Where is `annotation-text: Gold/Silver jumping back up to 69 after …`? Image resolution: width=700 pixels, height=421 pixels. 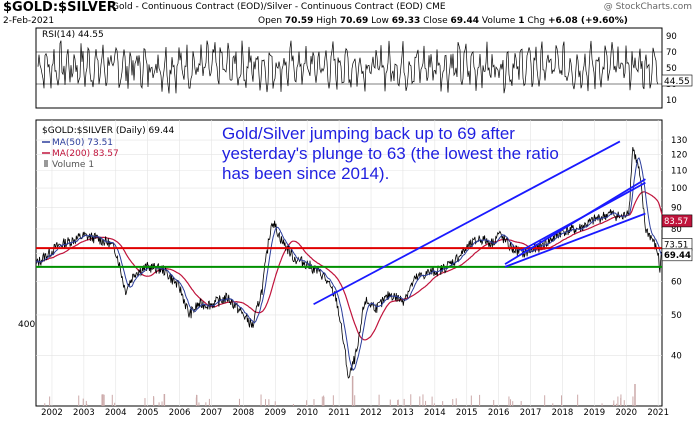 annotation-text: Gold/Silver jumping back up to 69 after … is located at coordinates (390, 153).